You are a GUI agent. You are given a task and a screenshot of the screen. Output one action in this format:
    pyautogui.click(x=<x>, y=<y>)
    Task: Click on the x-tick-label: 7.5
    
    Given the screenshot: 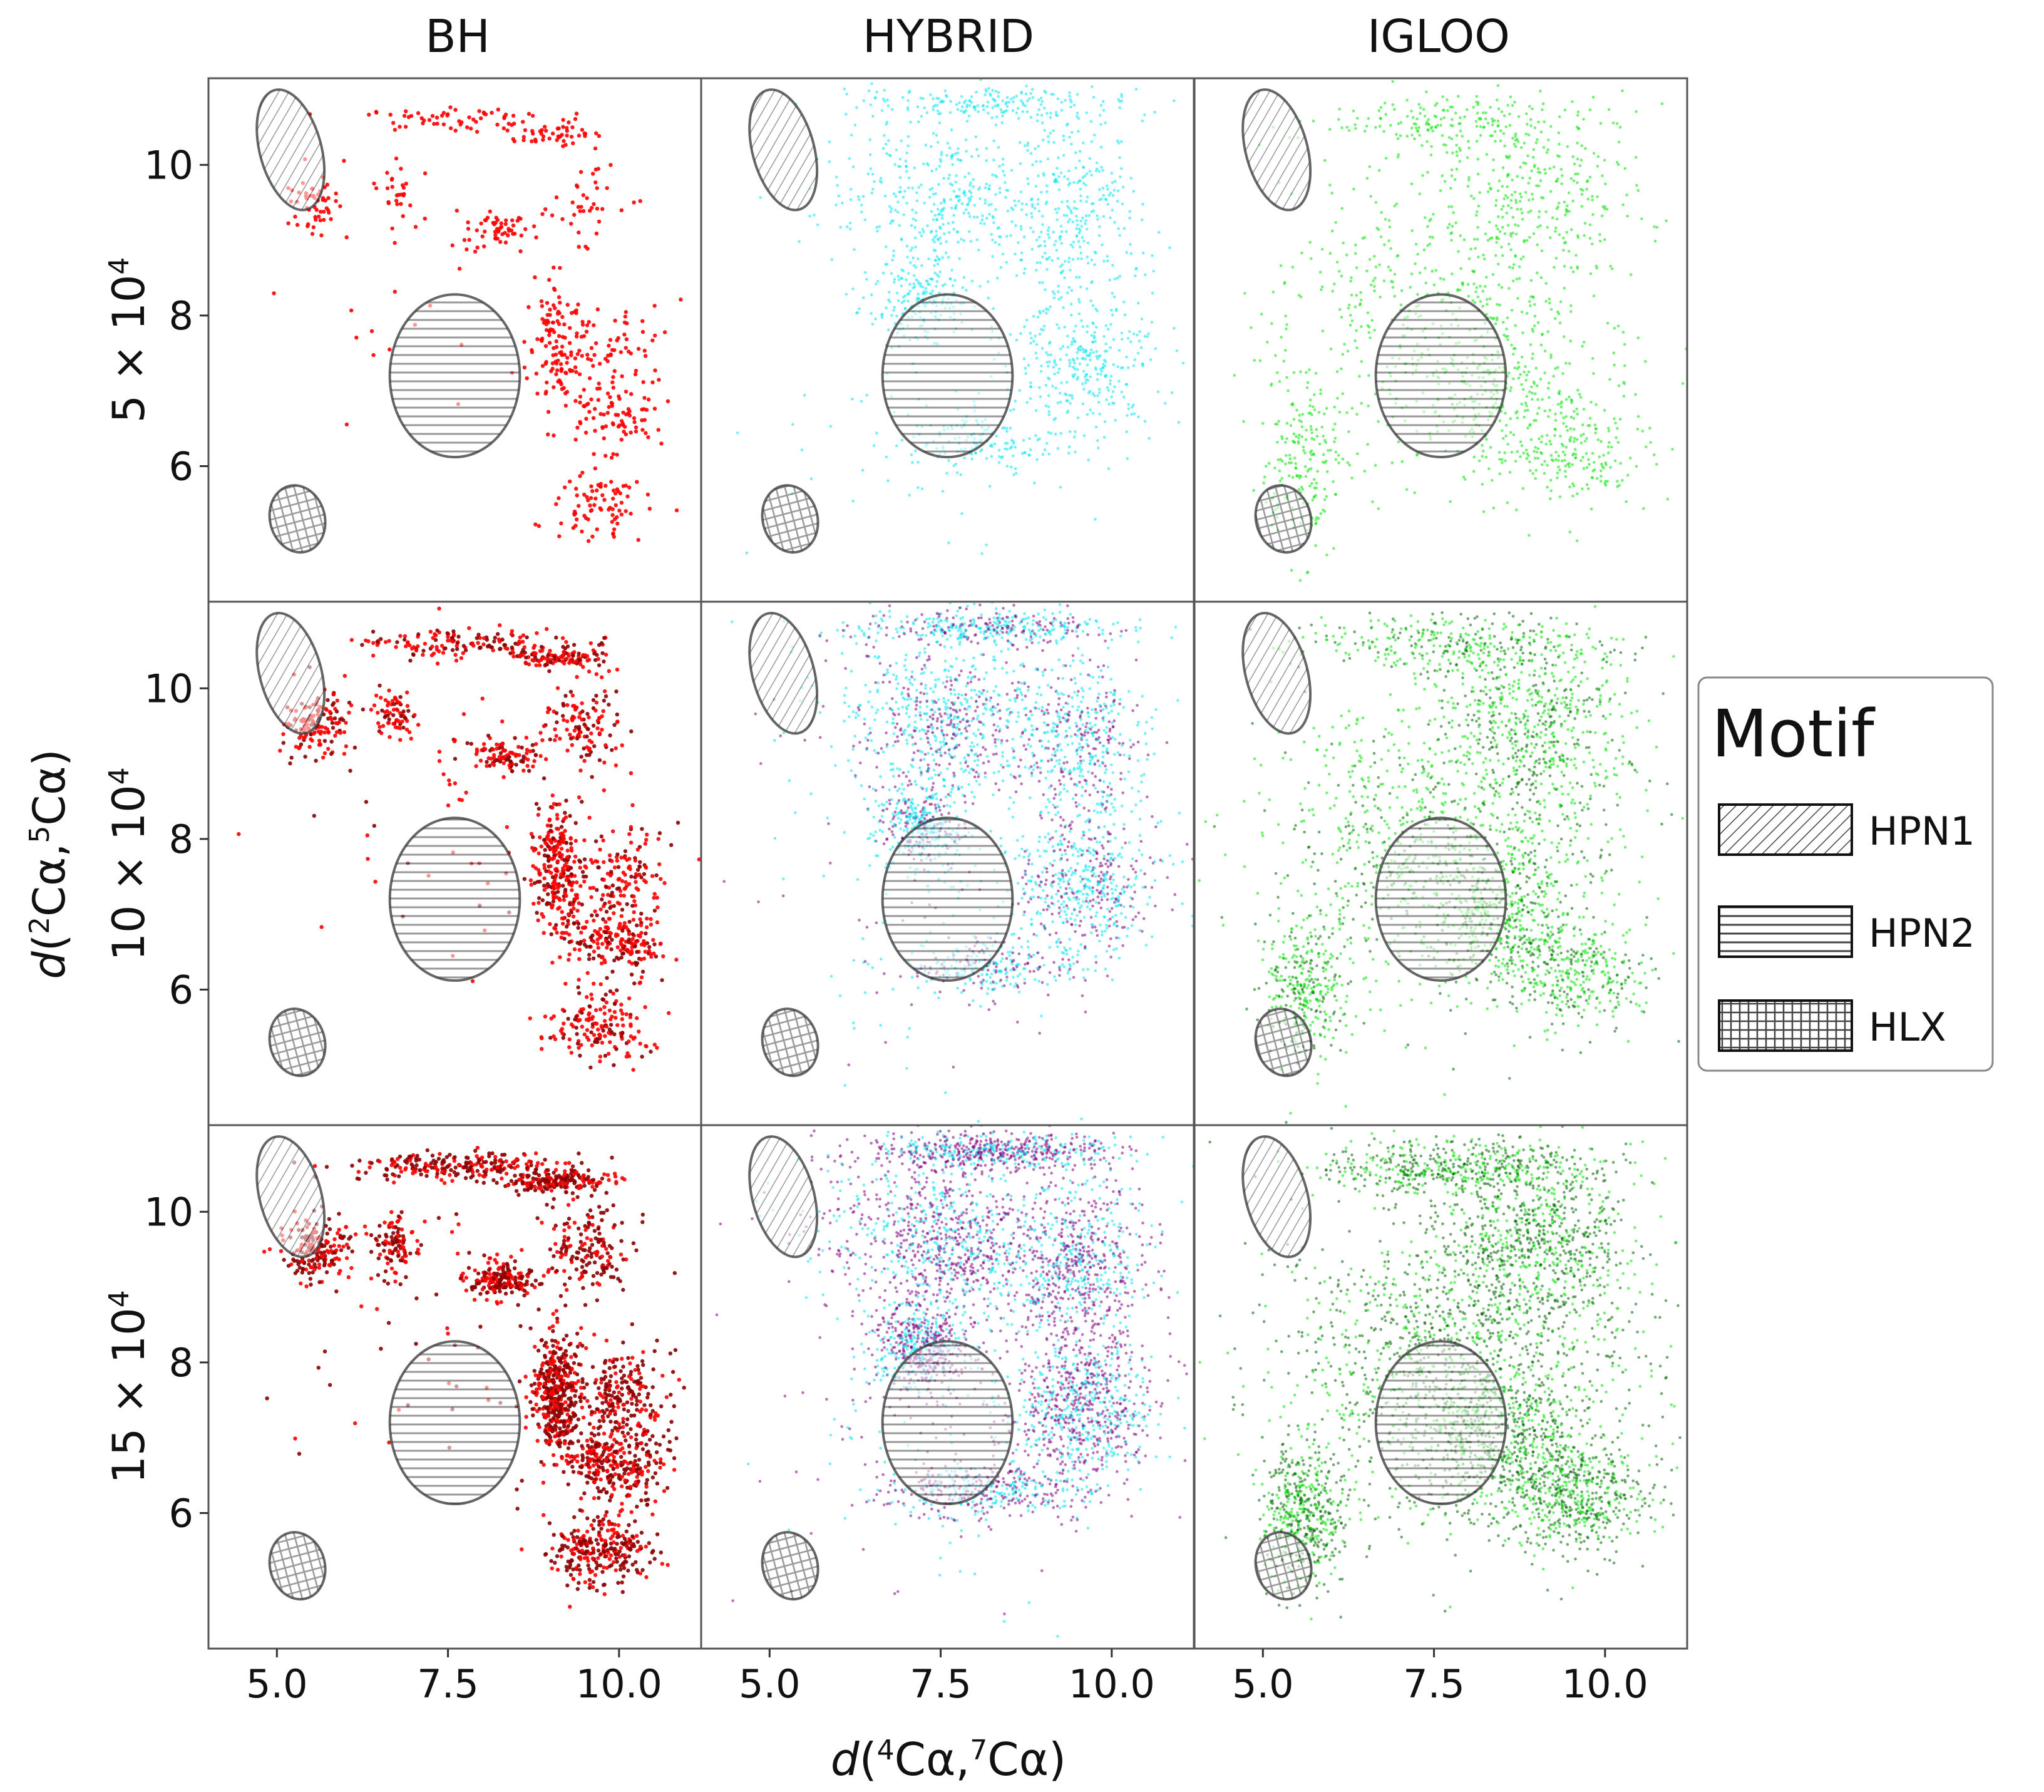 What is the action you would take?
    pyautogui.click(x=448, y=1684)
    